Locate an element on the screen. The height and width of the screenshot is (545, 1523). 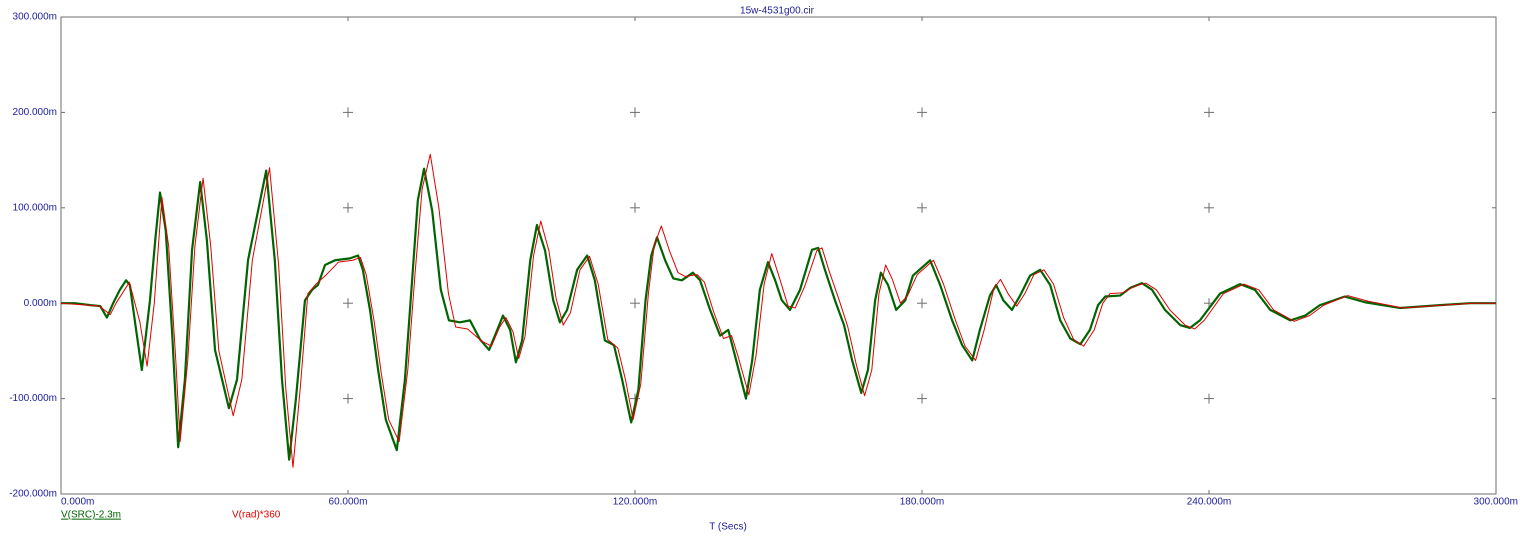
x-tick-label: 60.000m is located at coordinates (348, 502).